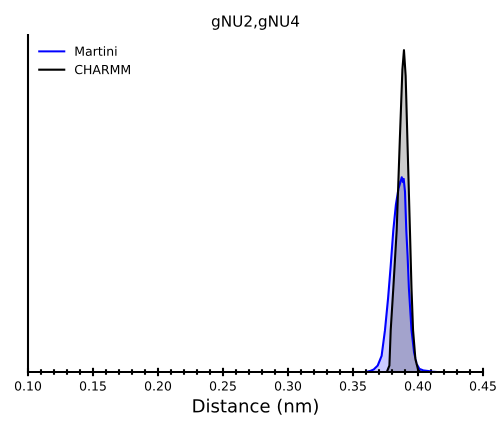 Image resolution: width=499 pixels, height=423 pixels. What do you see at coordinates (158, 386) in the screenshot?
I see `x-tick-label: 0.20` at bounding box center [158, 386].